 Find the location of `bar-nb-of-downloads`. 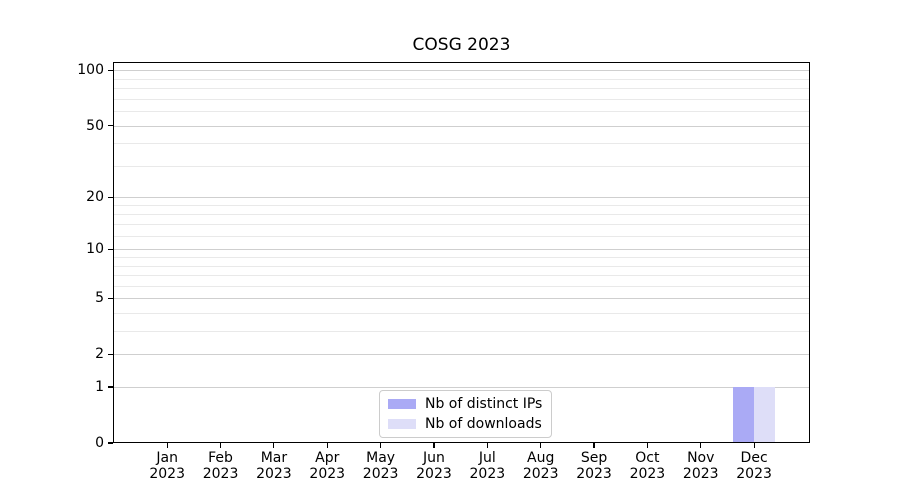

bar-nb-of-downloads is located at coordinates (765, 415).